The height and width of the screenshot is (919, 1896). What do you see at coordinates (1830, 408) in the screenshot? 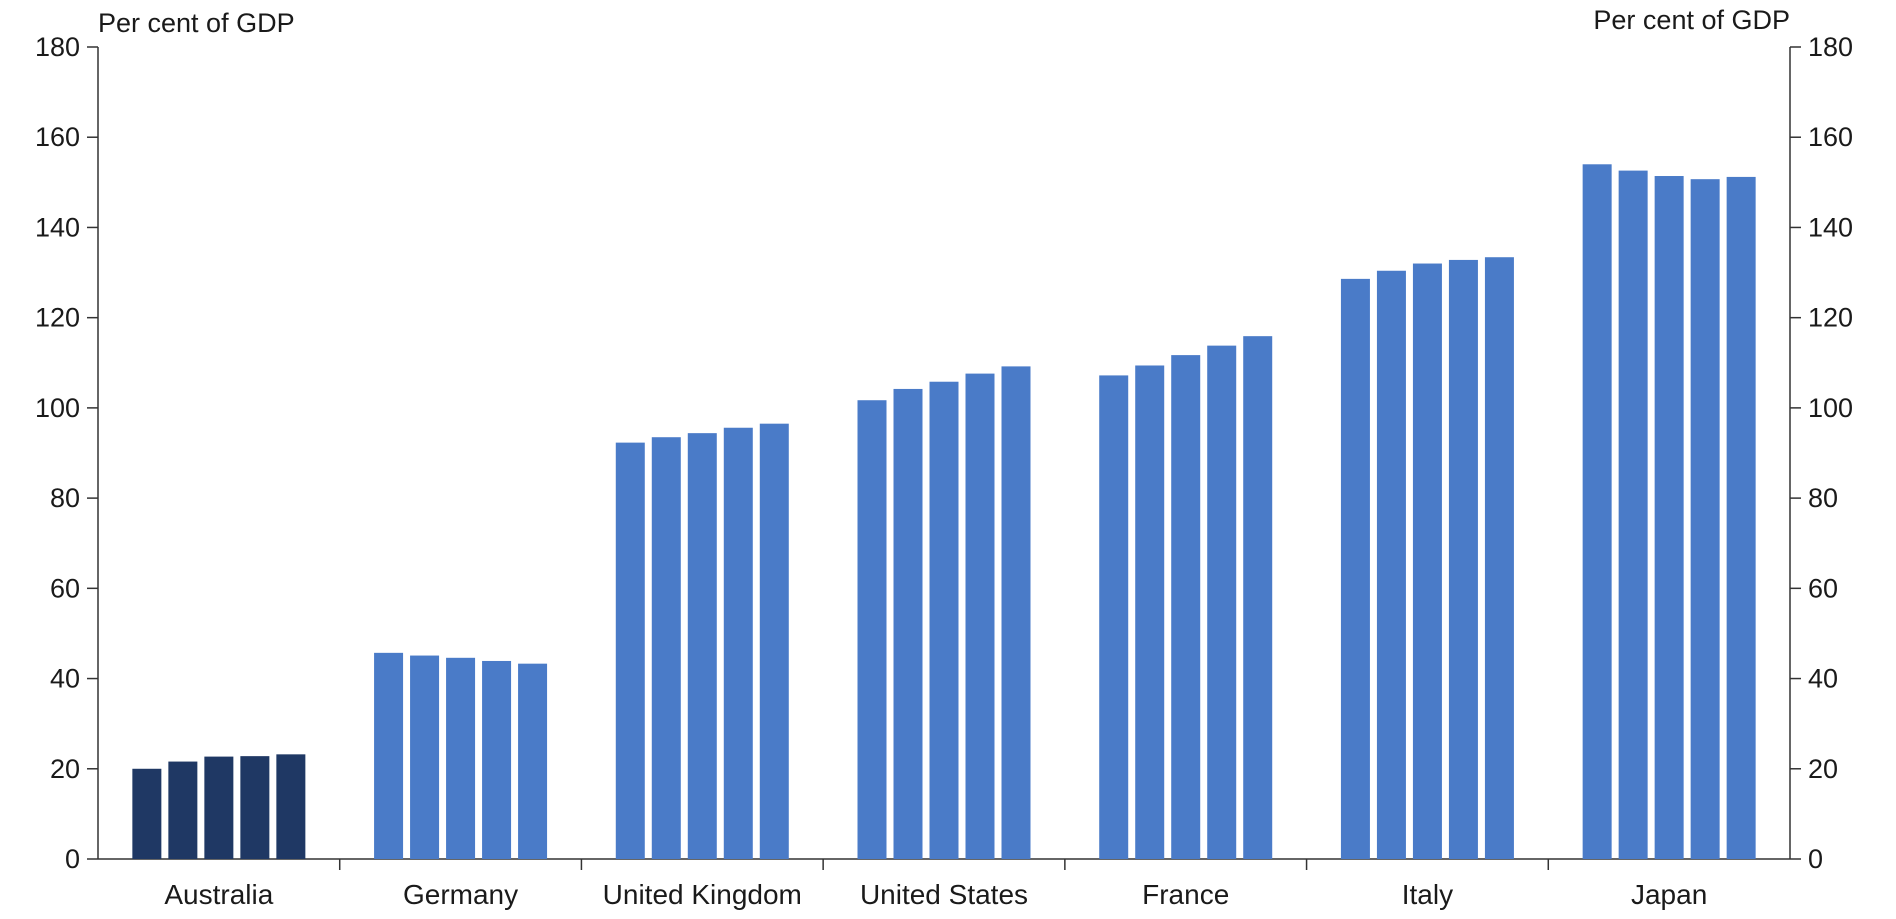
I see `right-y-tick-label: 100` at bounding box center [1830, 408].